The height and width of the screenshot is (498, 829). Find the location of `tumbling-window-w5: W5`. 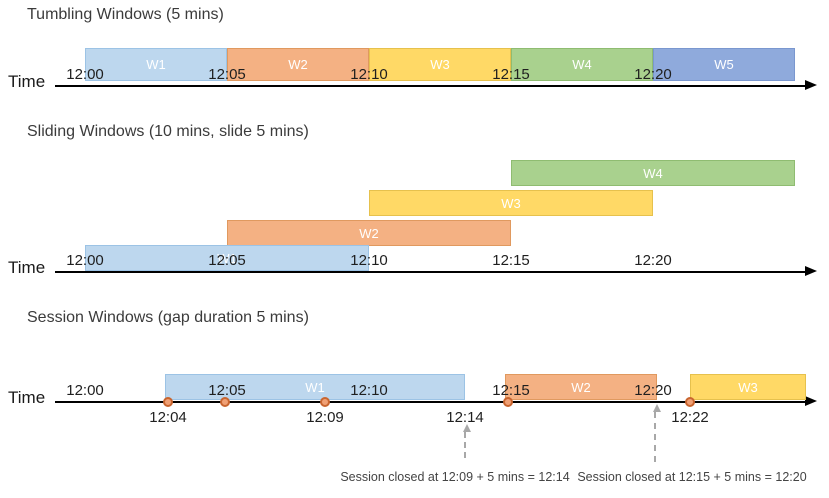

tumbling-window-w5: W5 is located at coordinates (724, 64).